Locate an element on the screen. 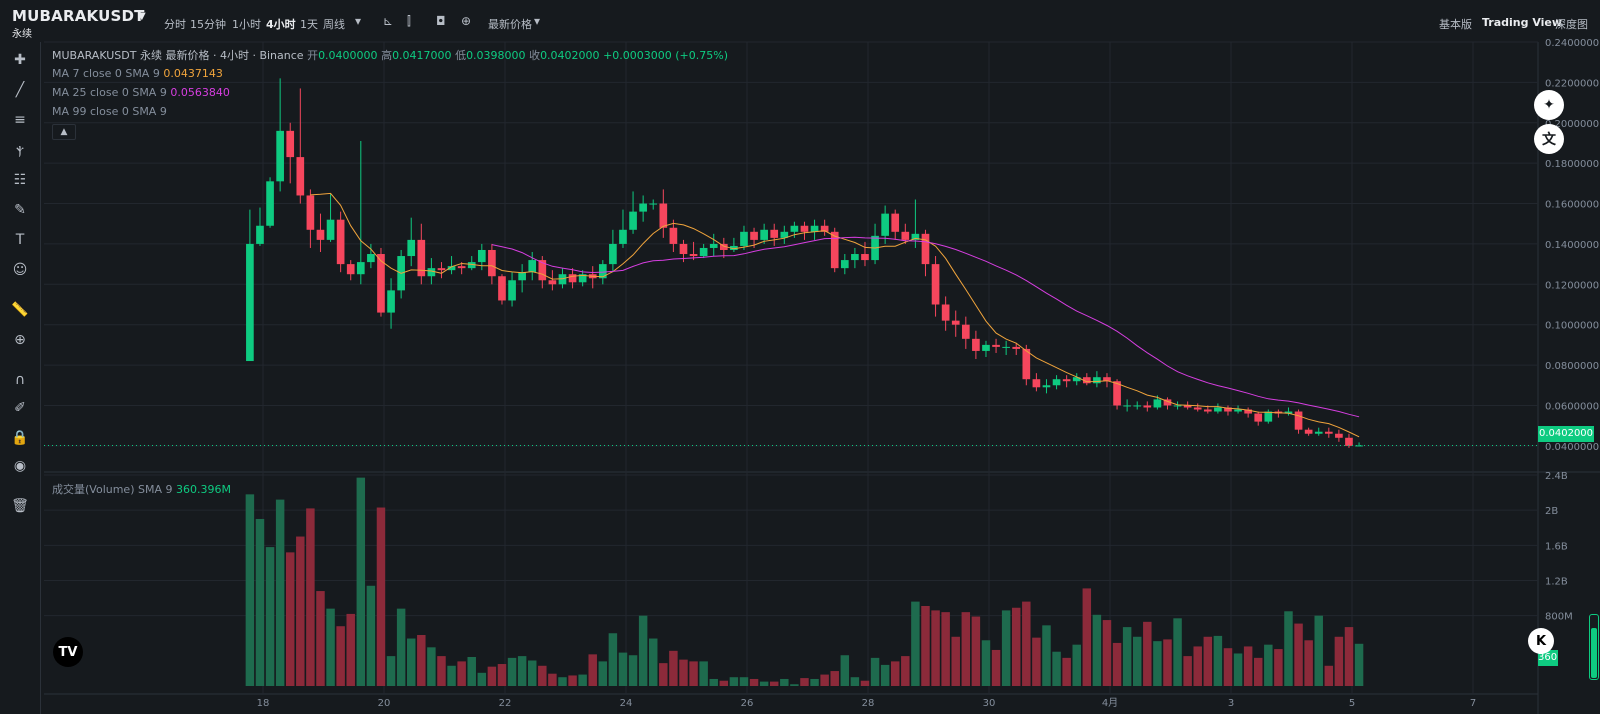 Image resolution: width=1600 pixels, height=714 pixels. lock-draw-icon: ✐ is located at coordinates (20, 408).